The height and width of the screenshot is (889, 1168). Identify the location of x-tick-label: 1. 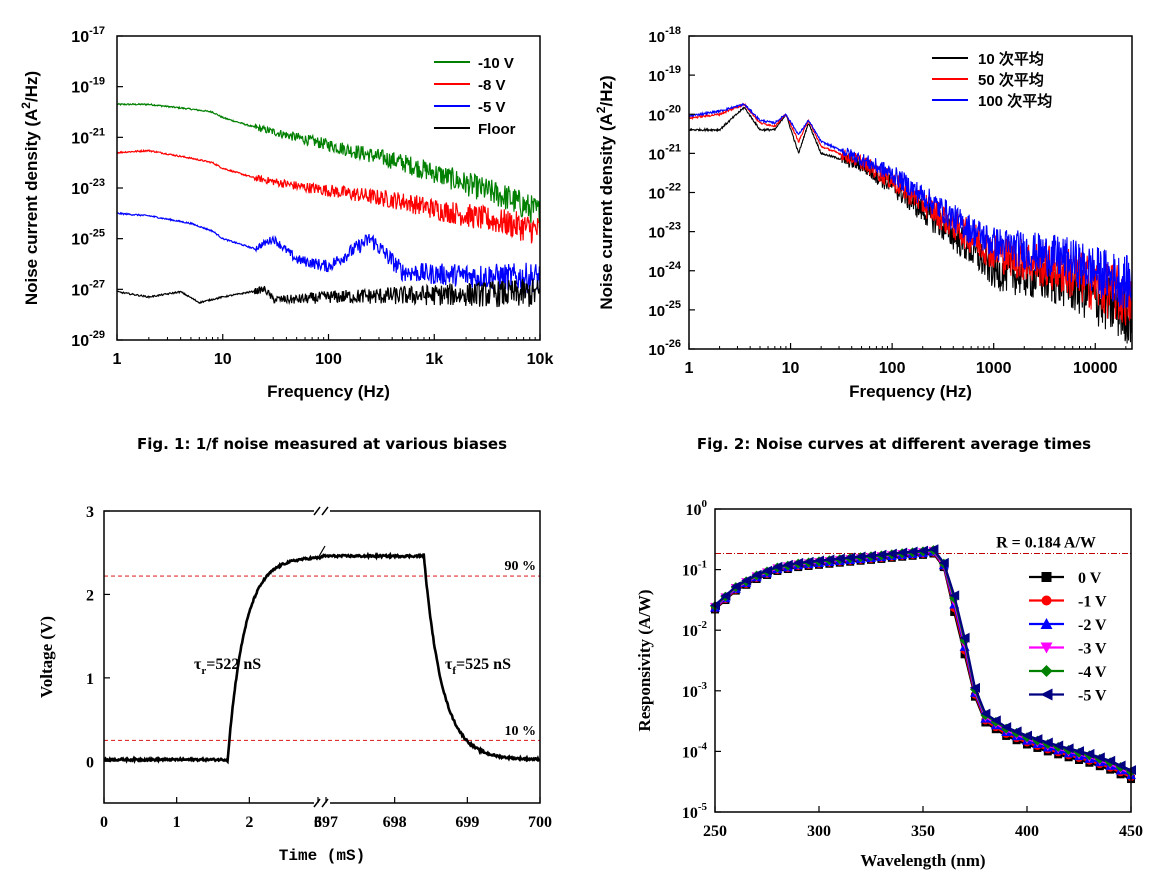
(177, 822).